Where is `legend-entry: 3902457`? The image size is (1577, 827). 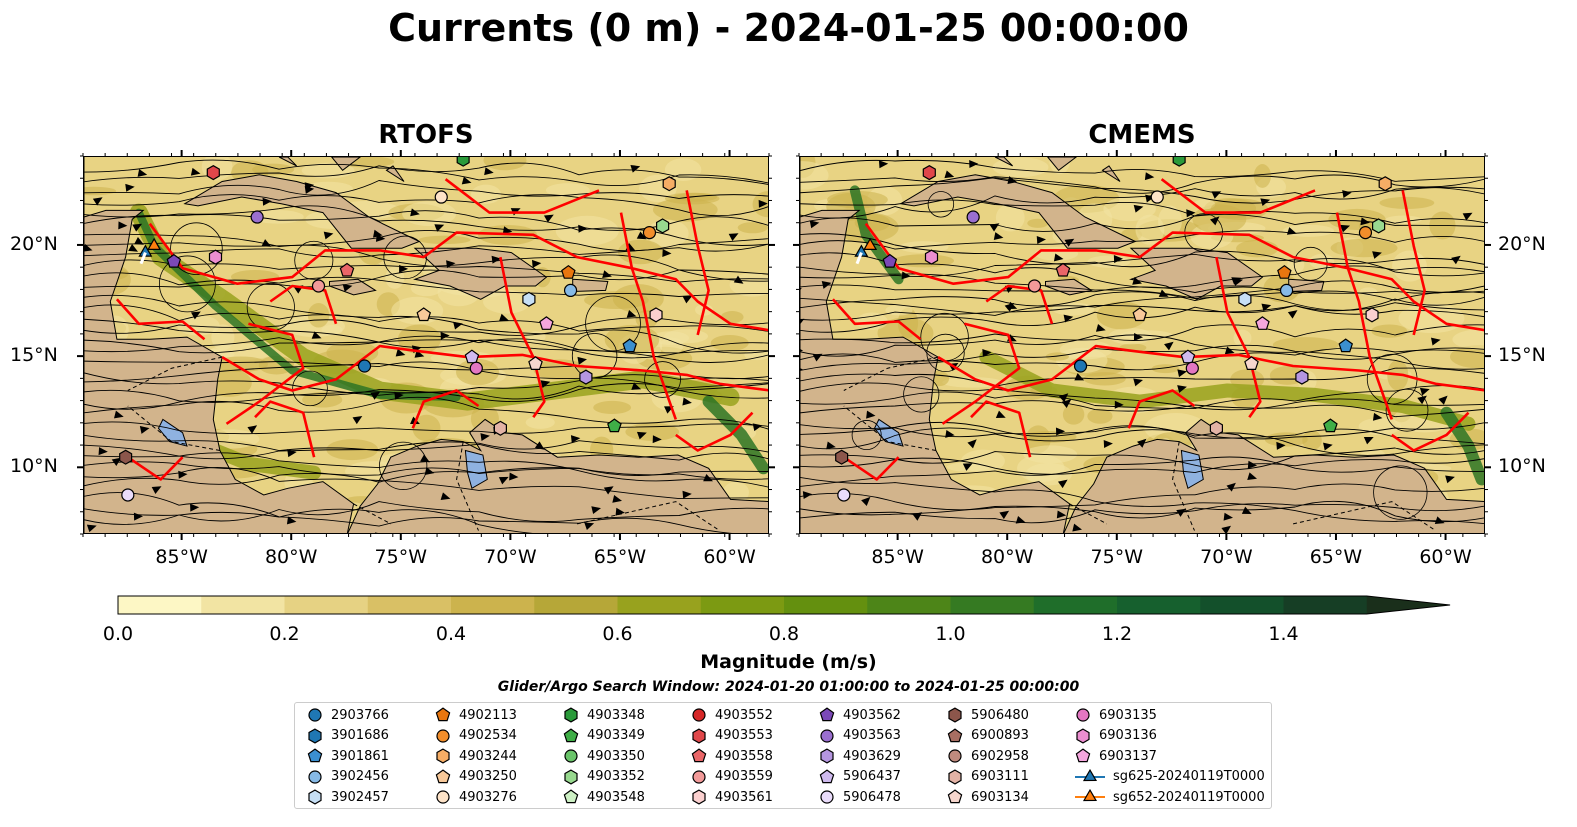
legend-entry: 3902457 is located at coordinates (348, 797).